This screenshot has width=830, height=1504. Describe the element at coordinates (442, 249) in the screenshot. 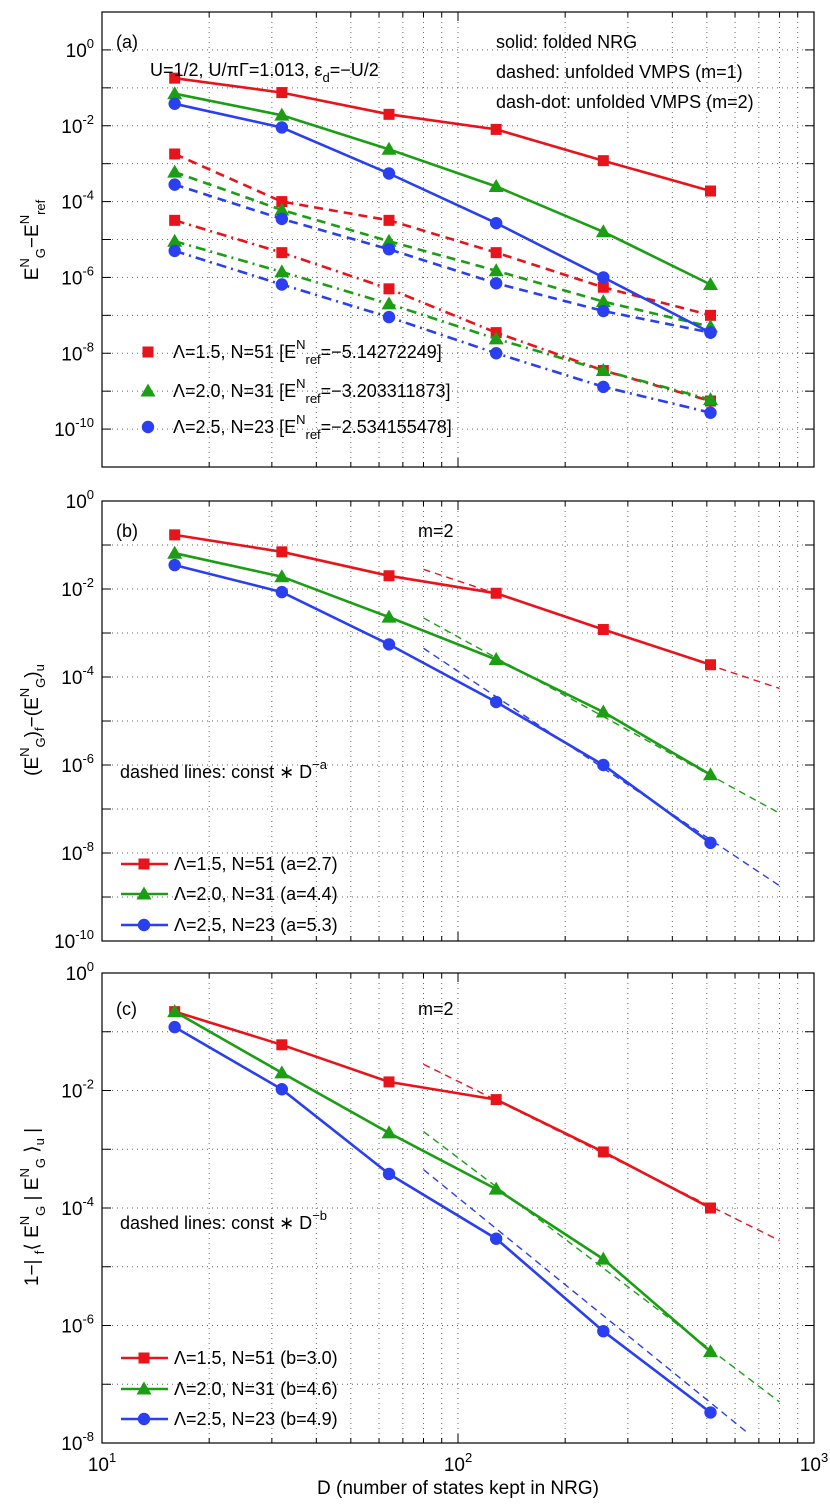

I see `series-line-dashed` at that location.